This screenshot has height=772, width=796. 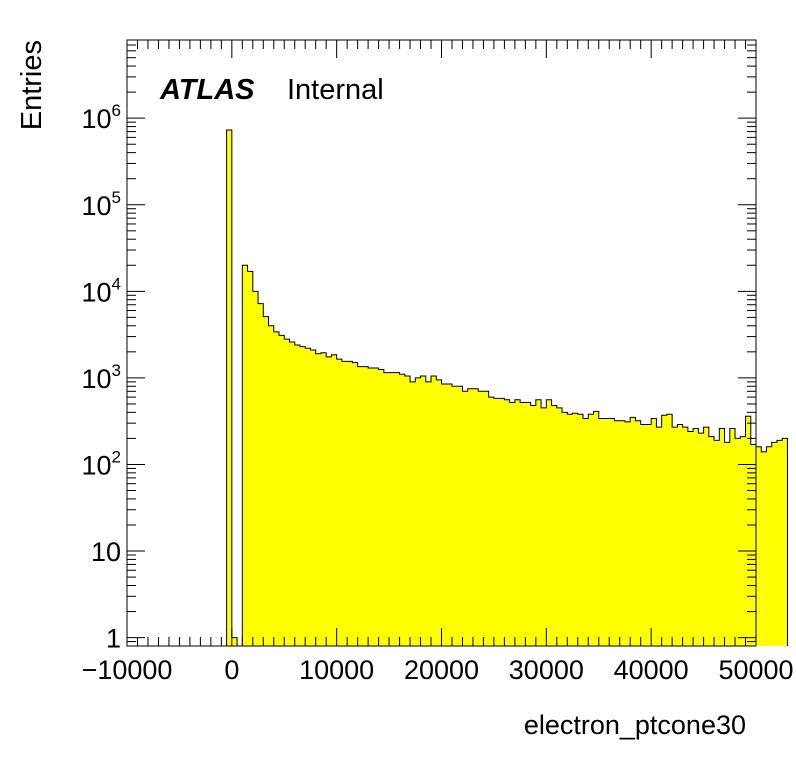 I want to click on x-tick-label: 40000, so click(x=651, y=670).